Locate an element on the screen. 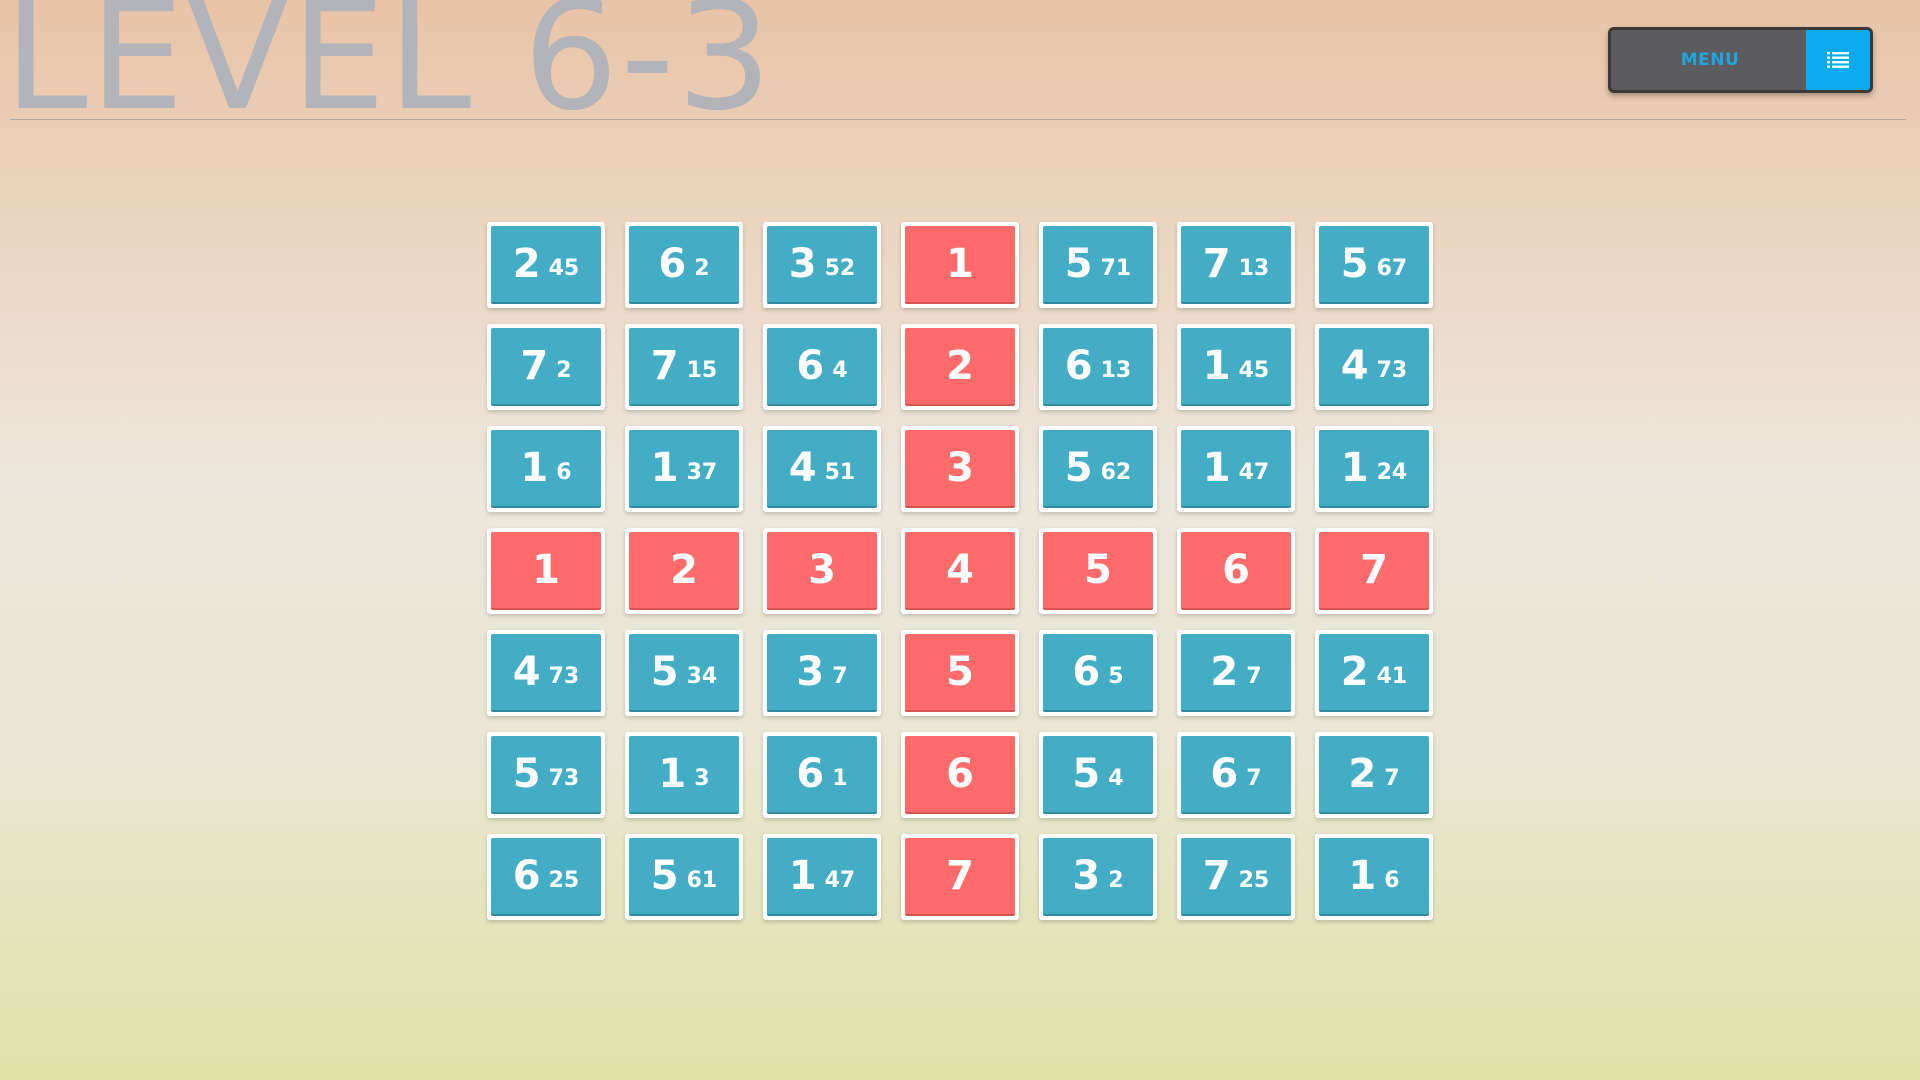 The width and height of the screenshot is (1920, 1080). tile: 1 24 is located at coordinates (1374, 469).